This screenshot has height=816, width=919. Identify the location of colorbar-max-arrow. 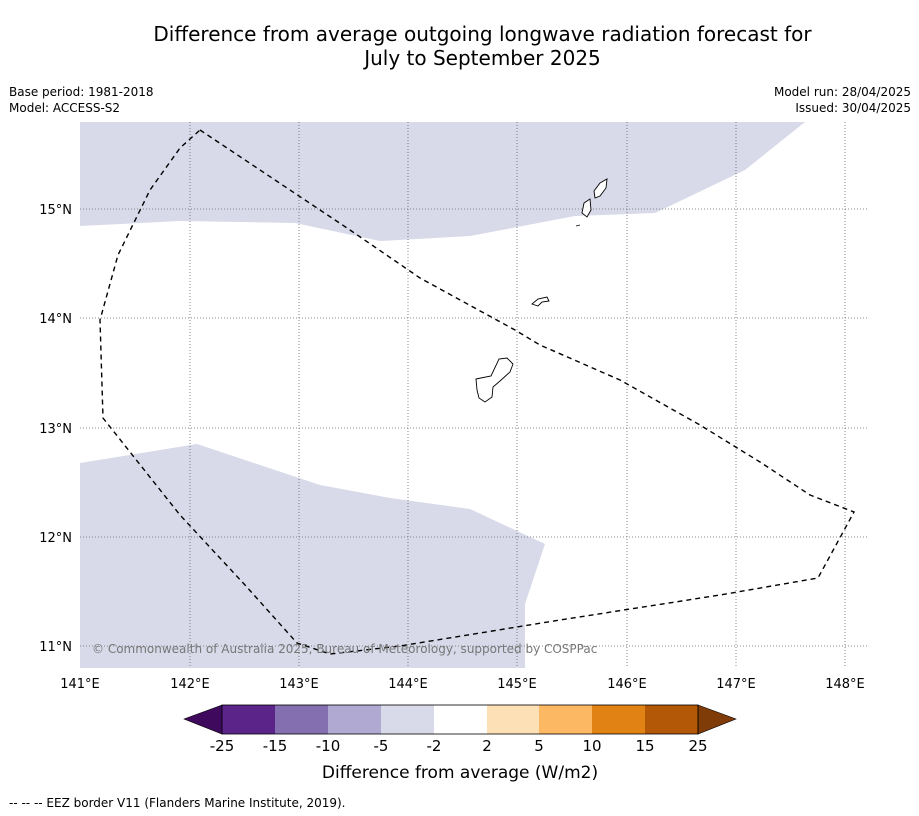
(717, 719).